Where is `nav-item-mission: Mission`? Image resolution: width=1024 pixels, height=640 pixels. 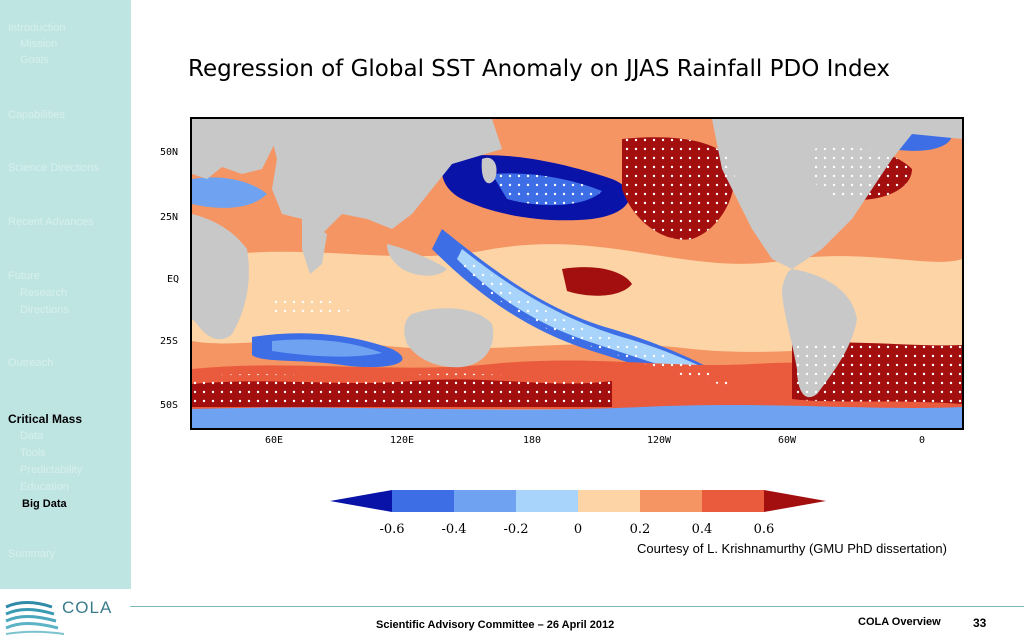 nav-item-mission: Mission is located at coordinates (39, 44).